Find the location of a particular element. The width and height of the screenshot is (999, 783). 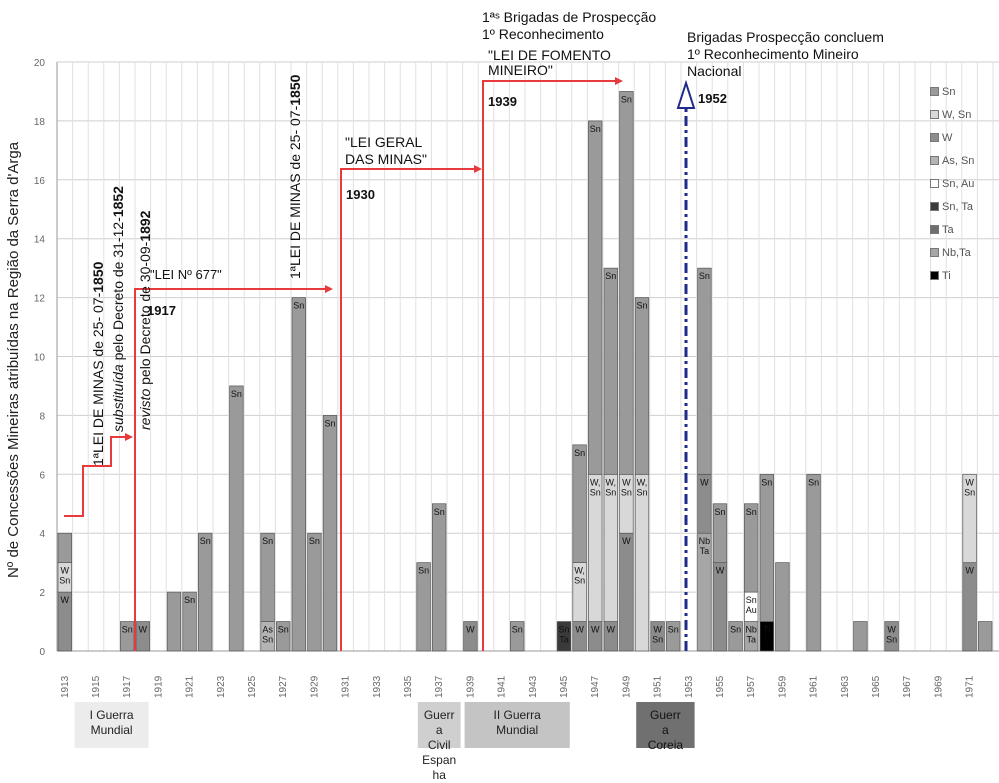

law-1892-rotated: revisto pelo Decreto de 30-09-1892 is located at coordinates (145, 320).